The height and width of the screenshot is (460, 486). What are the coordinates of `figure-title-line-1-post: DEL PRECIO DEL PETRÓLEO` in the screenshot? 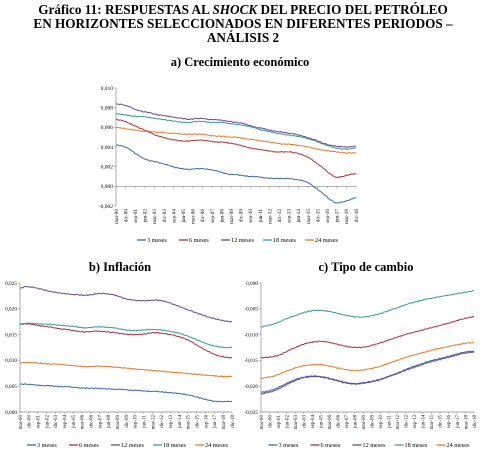 It's located at (352, 9).